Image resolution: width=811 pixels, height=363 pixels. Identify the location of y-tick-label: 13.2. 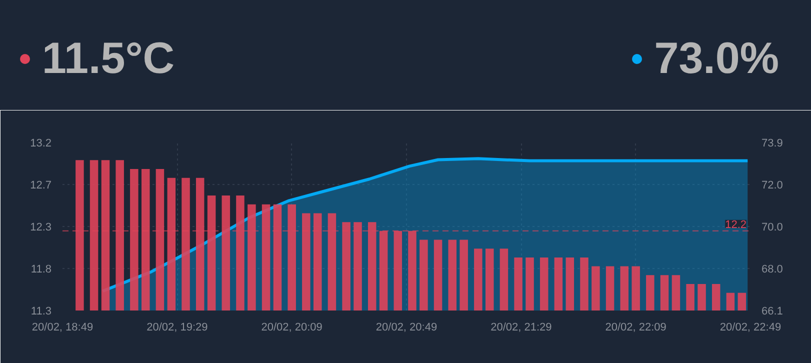
(41, 144).